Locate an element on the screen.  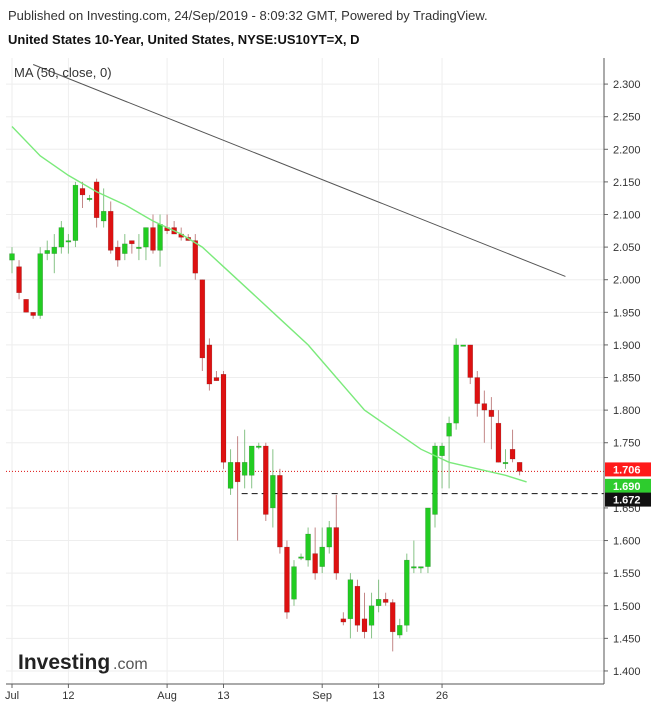
y-tick-label: 1.900 is located at coordinates (627, 346).